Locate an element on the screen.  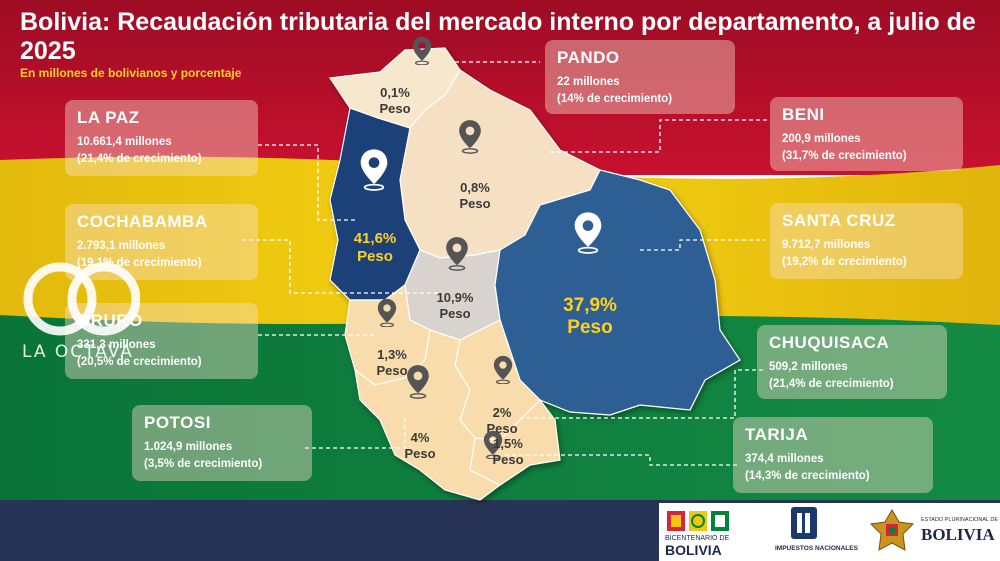
share-value: 1,5% is located at coordinates (508, 443).